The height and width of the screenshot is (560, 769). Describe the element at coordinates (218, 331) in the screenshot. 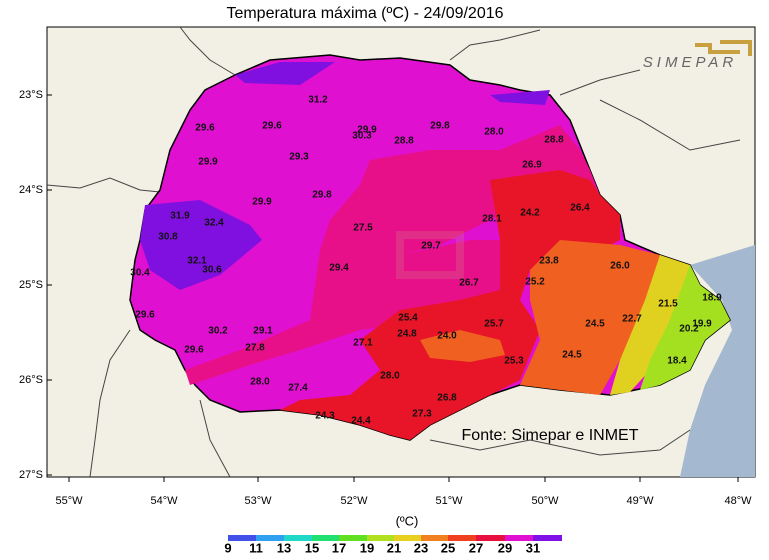

I see `station-value: 30.2` at that location.